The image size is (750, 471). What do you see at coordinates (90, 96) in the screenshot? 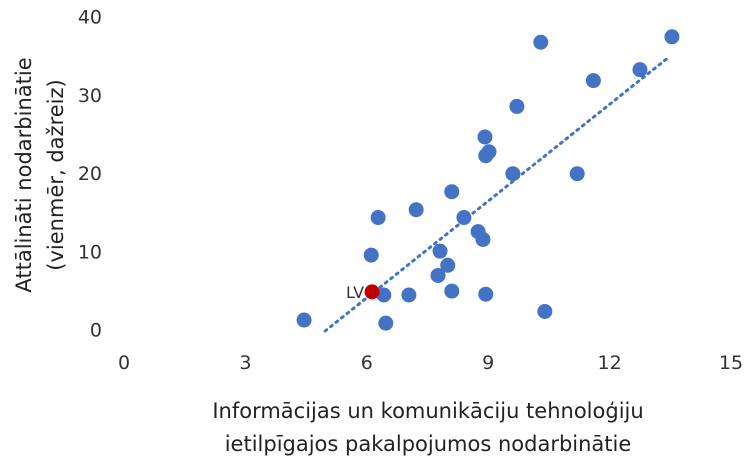
I see `y-tick-label: 30` at bounding box center [90, 96].